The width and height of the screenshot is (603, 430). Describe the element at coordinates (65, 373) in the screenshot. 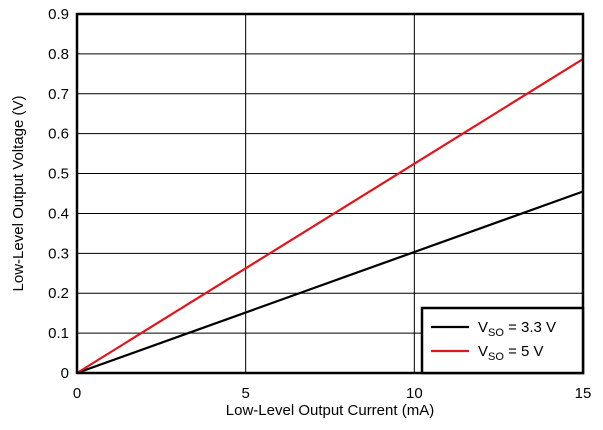

I see `y-tick-label: 0` at that location.